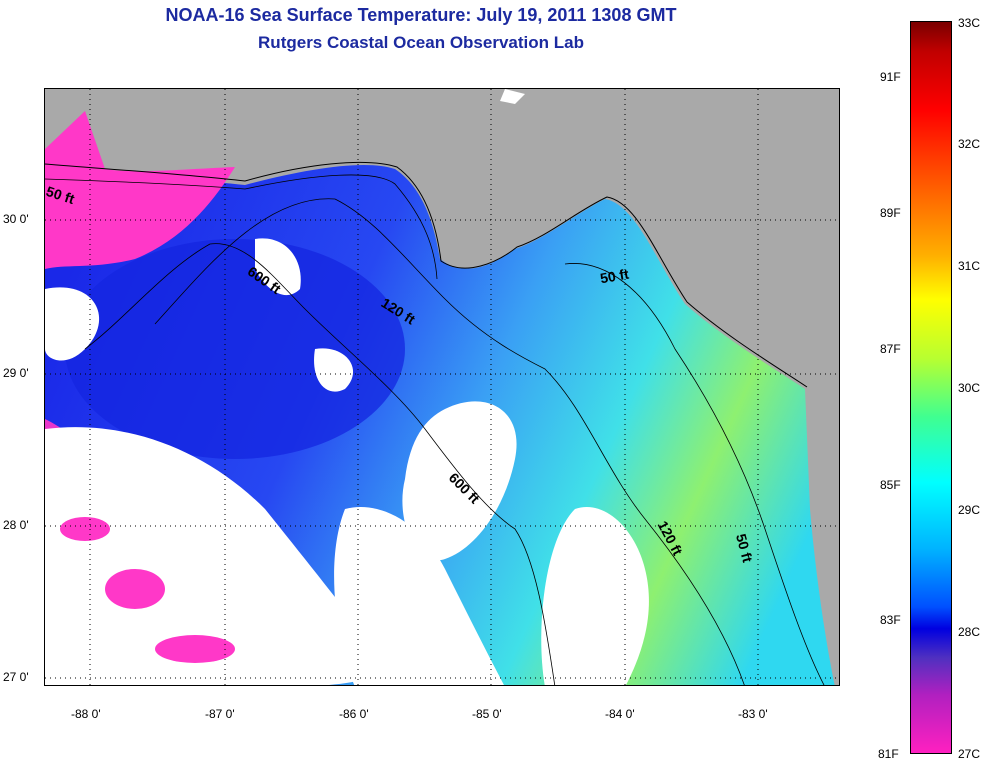 This screenshot has height=770, width=992. What do you see at coordinates (969, 144) in the screenshot?
I see `colorbar-celsius-label: 32C` at bounding box center [969, 144].